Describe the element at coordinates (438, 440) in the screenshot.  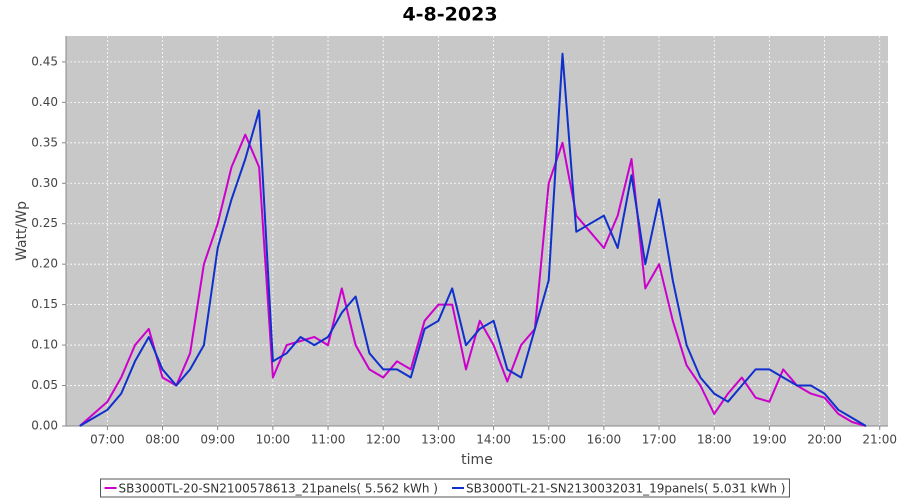
I see `x-tick-label: 13:00` at that location.